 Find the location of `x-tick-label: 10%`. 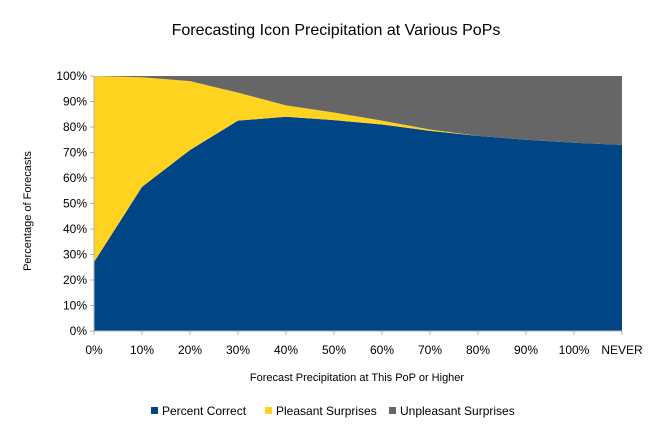

x-tick-label: 10% is located at coordinates (142, 350).